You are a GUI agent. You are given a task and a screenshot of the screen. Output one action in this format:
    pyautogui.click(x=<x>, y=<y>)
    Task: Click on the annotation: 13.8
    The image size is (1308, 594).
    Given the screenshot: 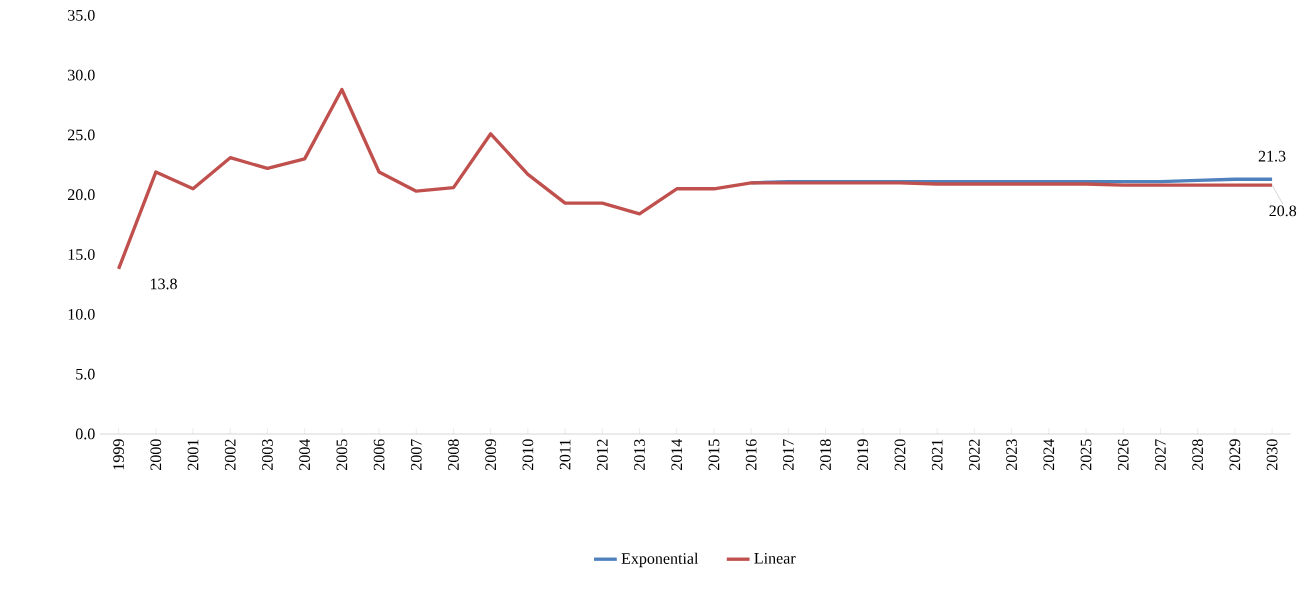 What is the action you would take?
    pyautogui.click(x=163, y=284)
    